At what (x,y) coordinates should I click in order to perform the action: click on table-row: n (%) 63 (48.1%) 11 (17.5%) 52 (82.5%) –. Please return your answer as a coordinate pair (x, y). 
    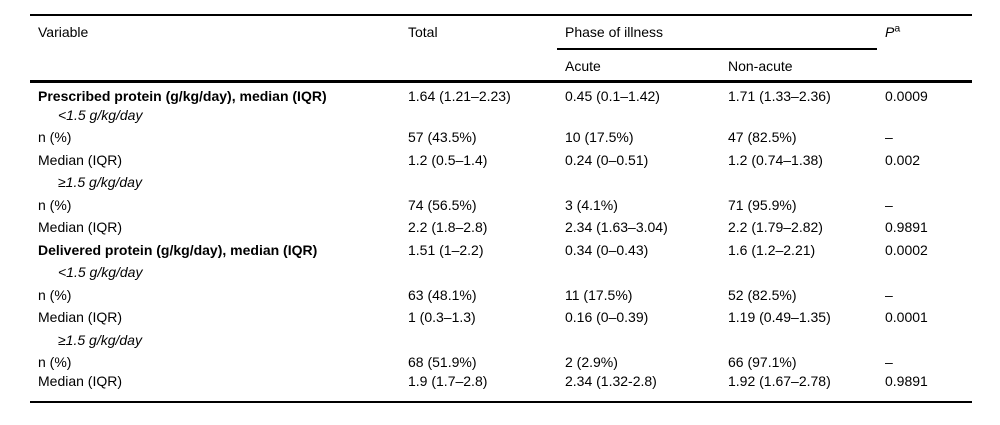
    Looking at the image, I should click on (501, 295).